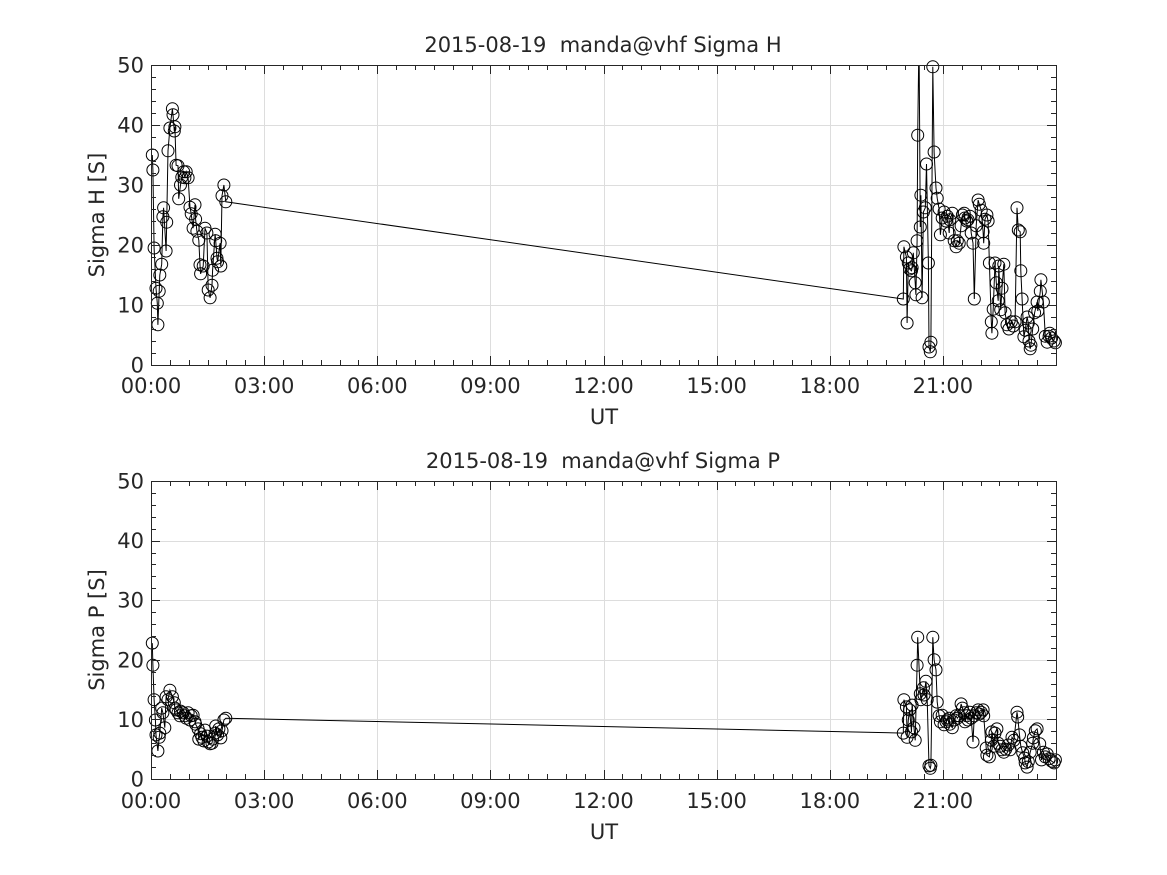 This screenshot has height=875, width=1167. I want to click on y-tick-label: 50, so click(130, 482).